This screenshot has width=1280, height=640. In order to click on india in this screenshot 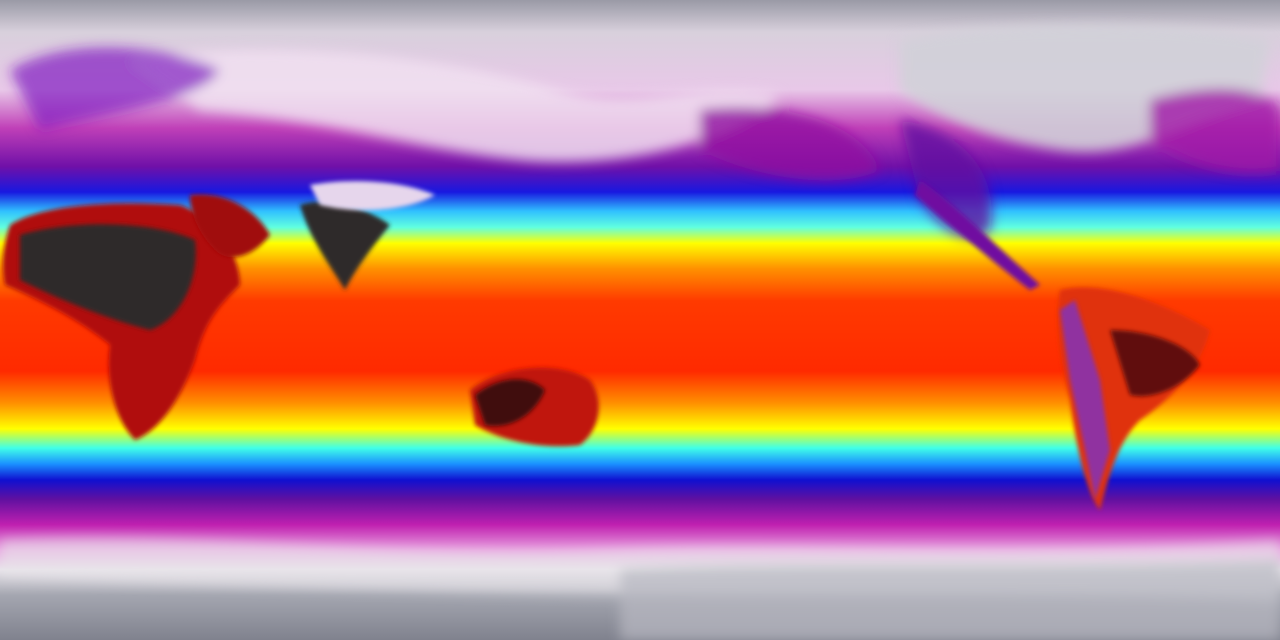, I will do `click(345, 245)`.